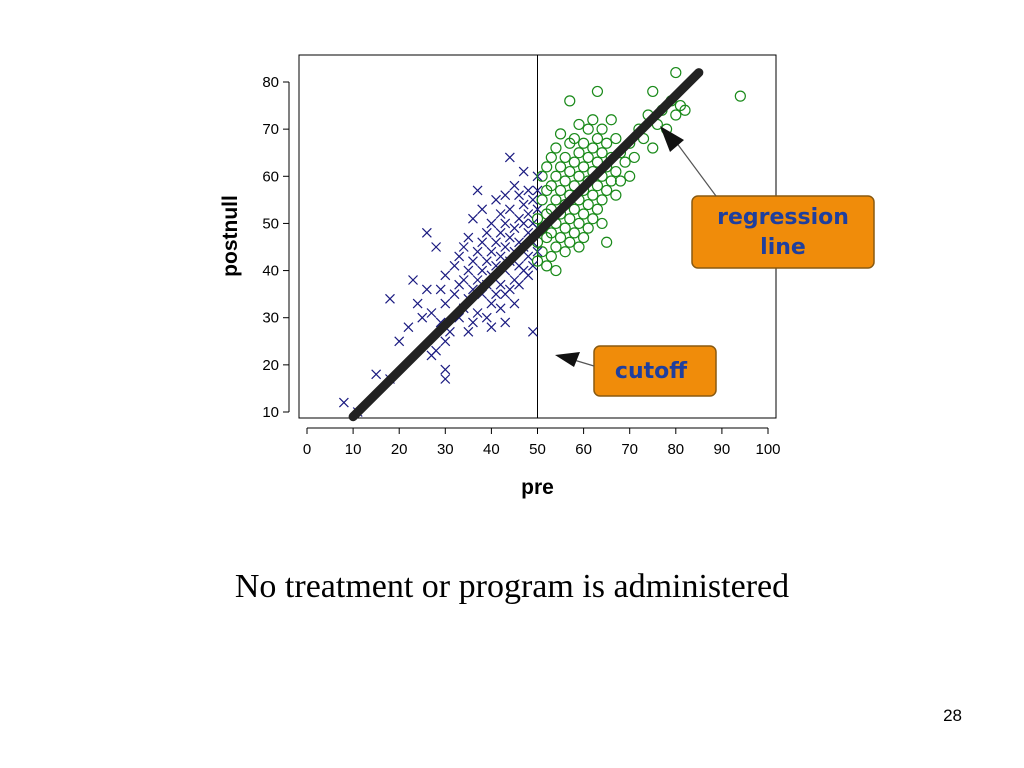 The image size is (1024, 768). What do you see at coordinates (783, 232) in the screenshot?
I see `regression-callout-box` at bounding box center [783, 232].